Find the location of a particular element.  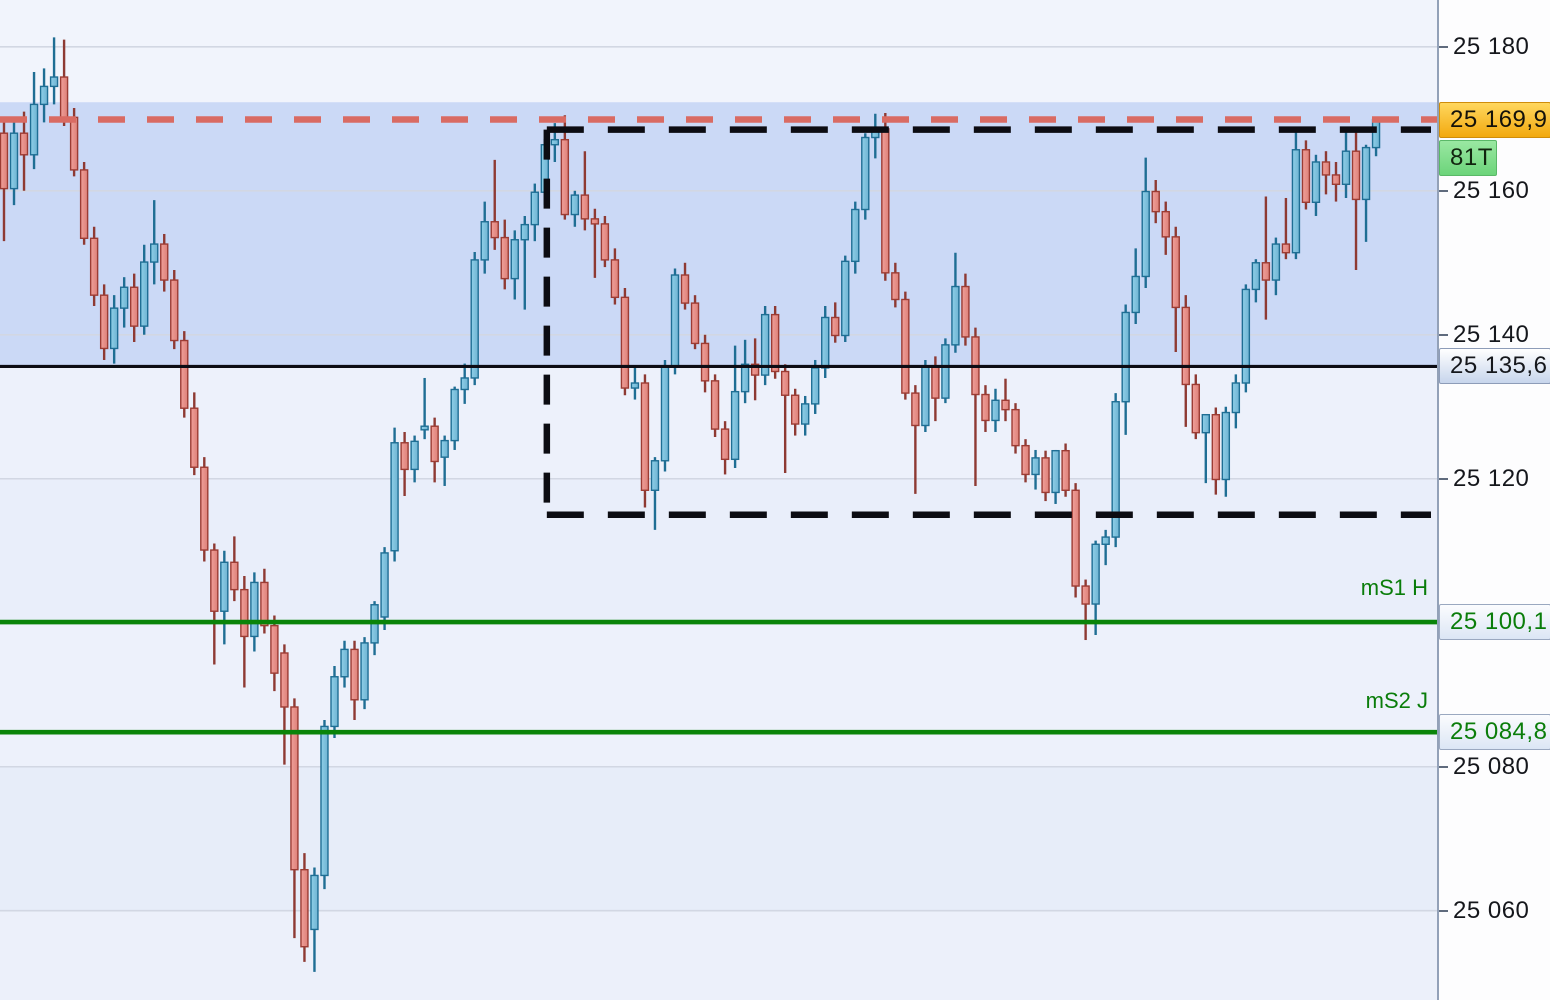

last-price-badge: 25 169,9 is located at coordinates (1494, 119).